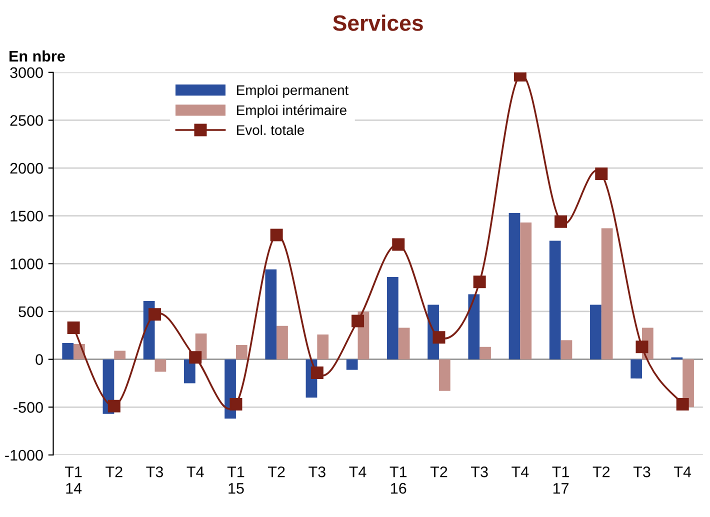 The image size is (710, 517). What do you see at coordinates (398, 480) in the screenshot?
I see `x-tick-label: T1 16` at bounding box center [398, 480].